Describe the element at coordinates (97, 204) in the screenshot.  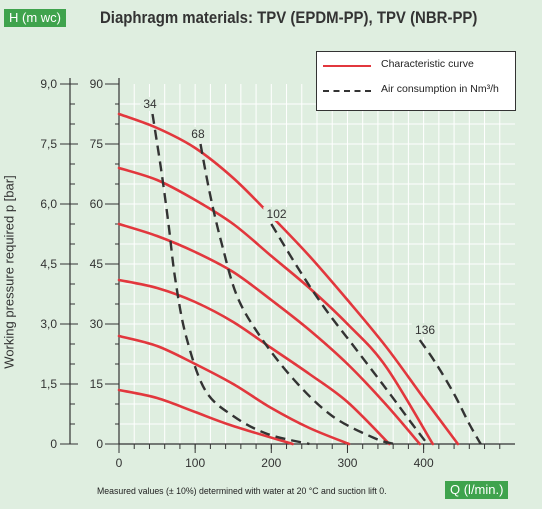
I see `head-tick-label: 60` at that location.